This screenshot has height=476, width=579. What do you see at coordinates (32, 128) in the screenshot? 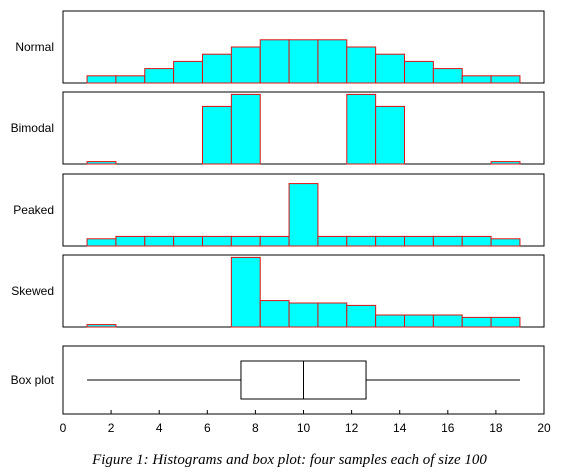
I see `bimodal-panel-label: Bimodal` at bounding box center [32, 128].